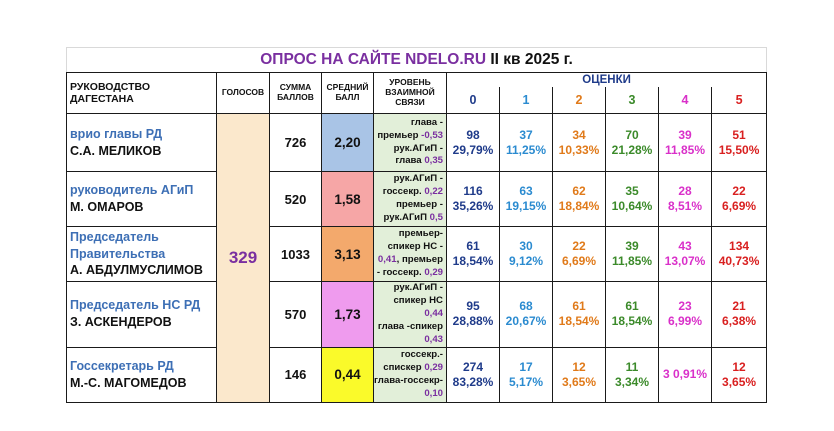 This screenshot has height=431, width=834. What do you see at coordinates (685, 134) in the screenshot?
I see `score-count: 39` at bounding box center [685, 134].